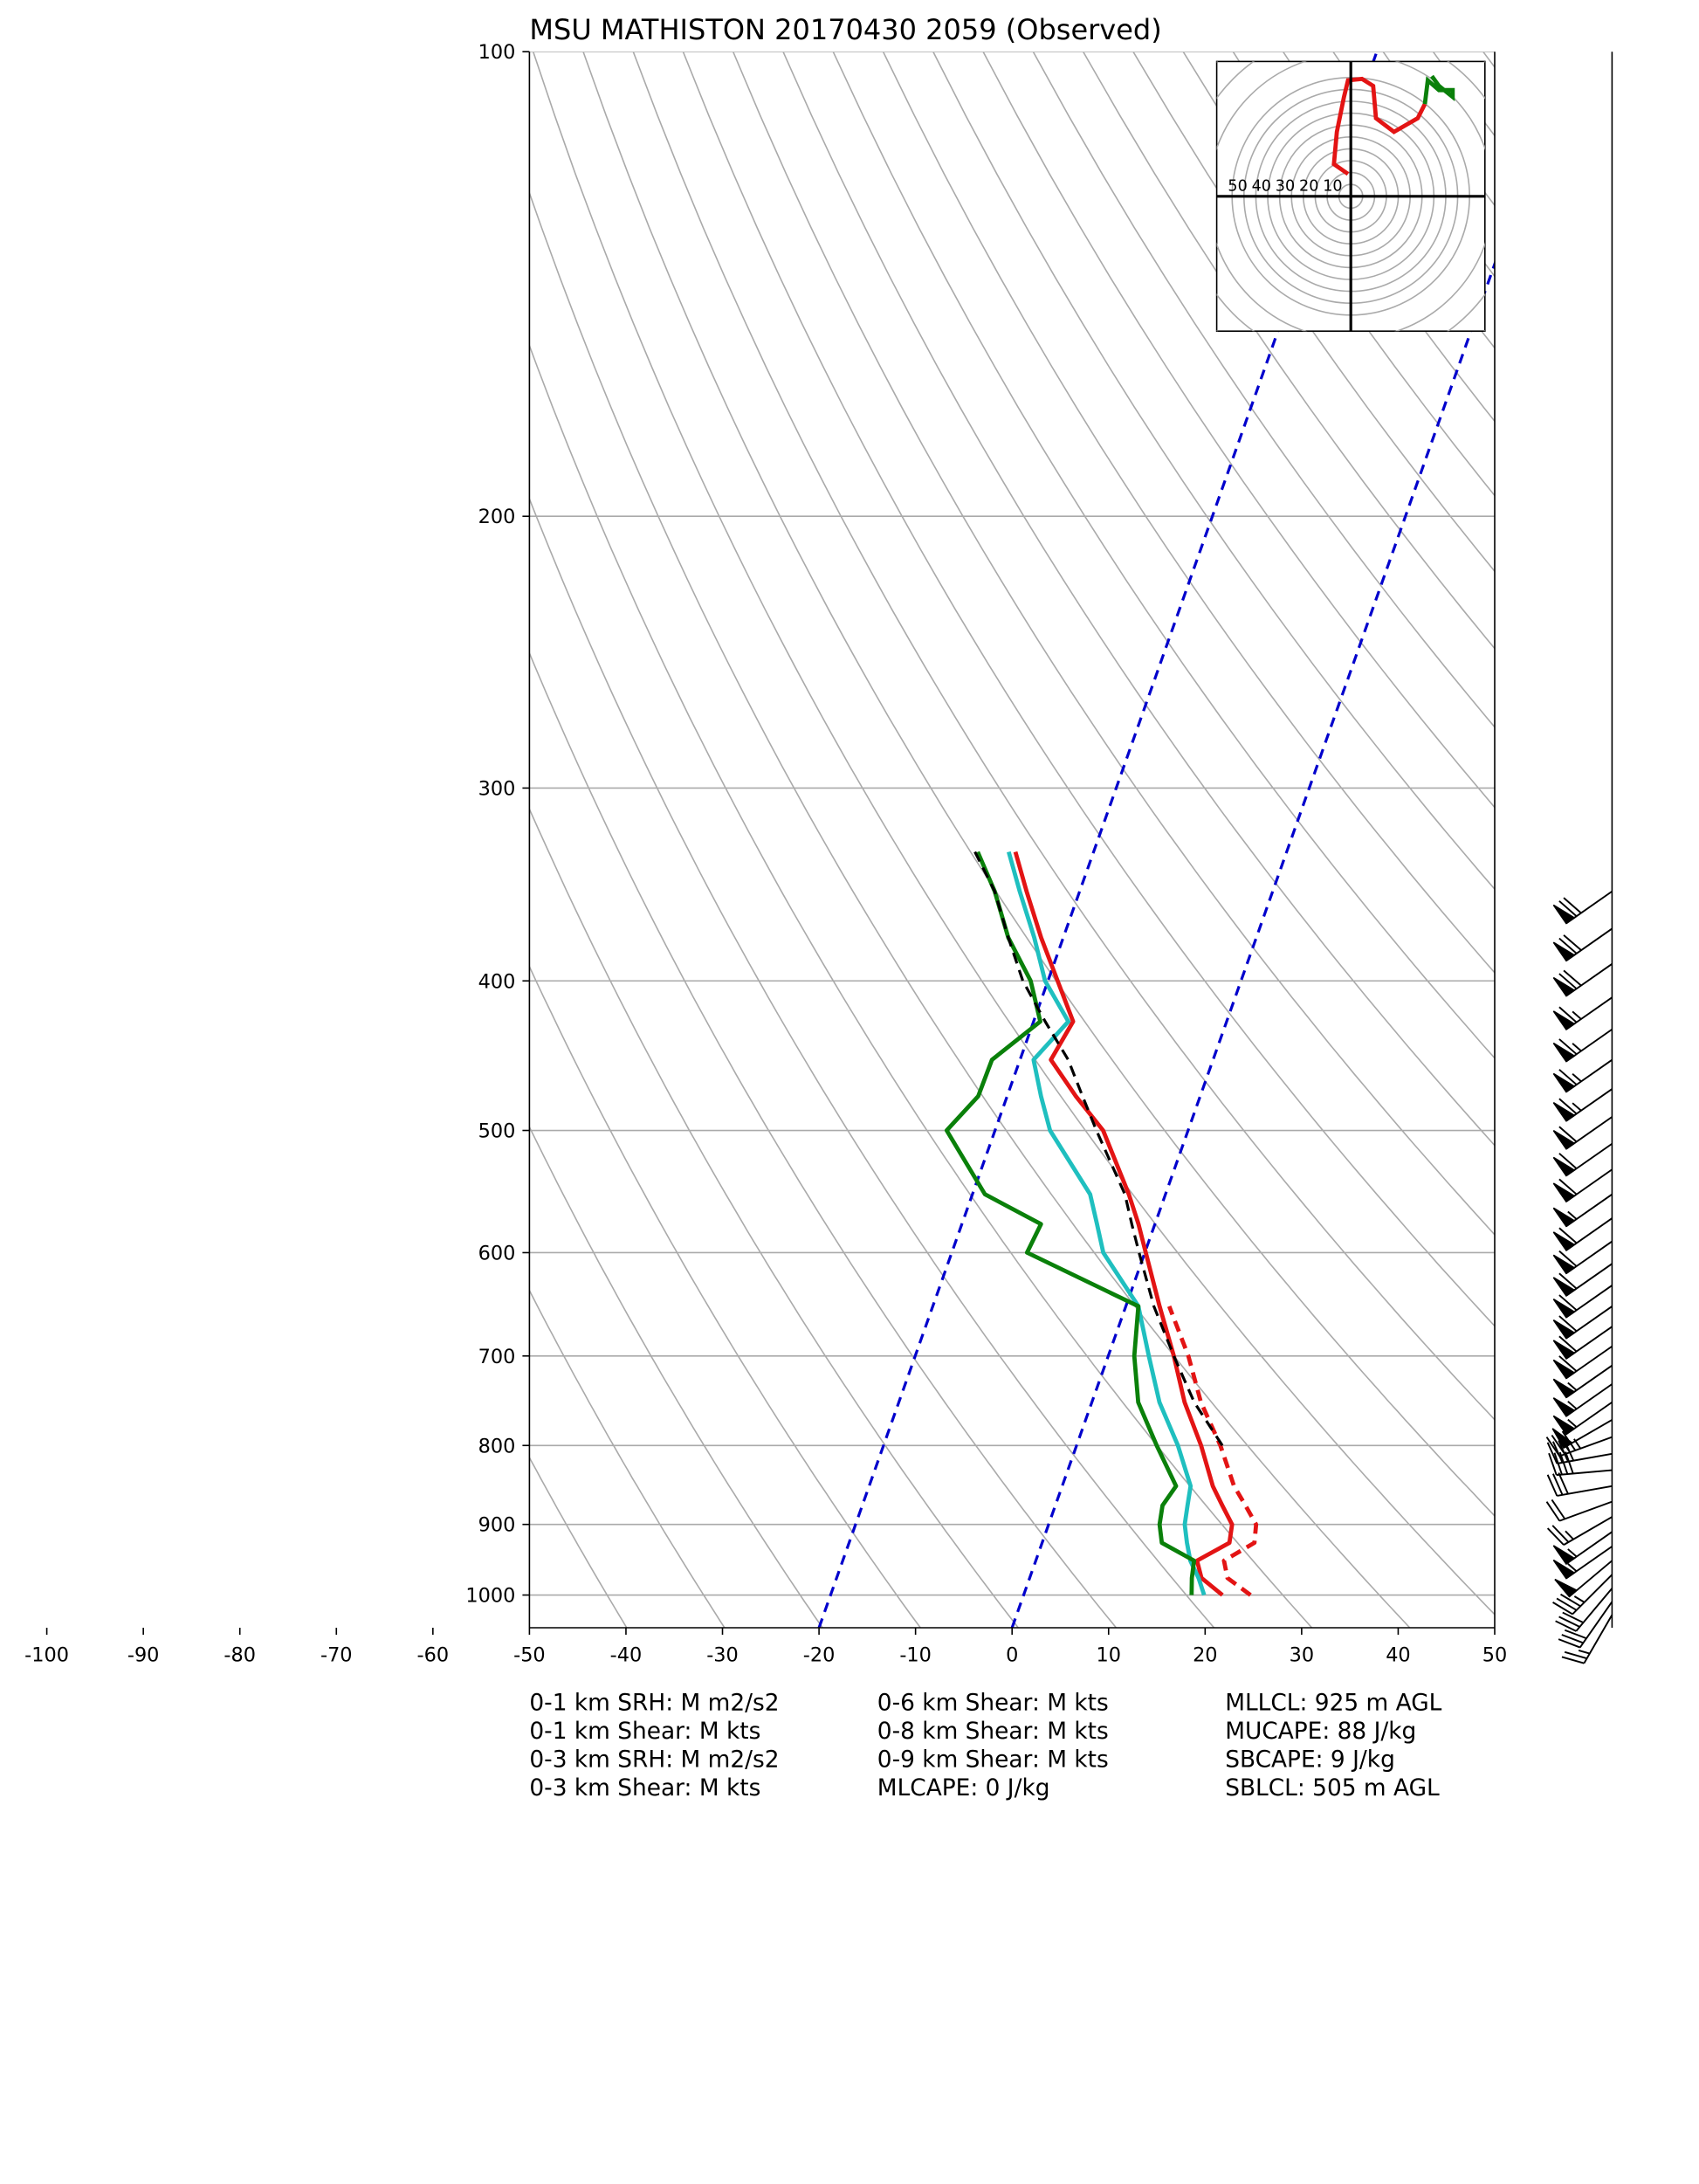 The width and height of the screenshot is (1699, 2184). Describe the element at coordinates (143, 1654) in the screenshot. I see `x-tick-label: -90` at that location.